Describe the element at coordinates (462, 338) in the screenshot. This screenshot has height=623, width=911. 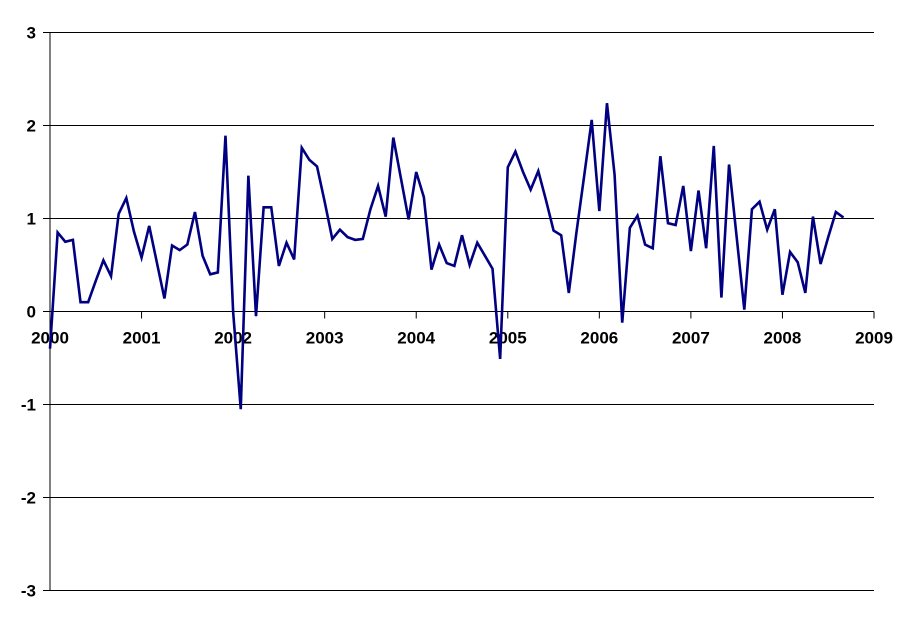
I see `x-axis-labels: 2000 2001 2002 2003 2004 2005 2006 2007 2008 2009` at that location.